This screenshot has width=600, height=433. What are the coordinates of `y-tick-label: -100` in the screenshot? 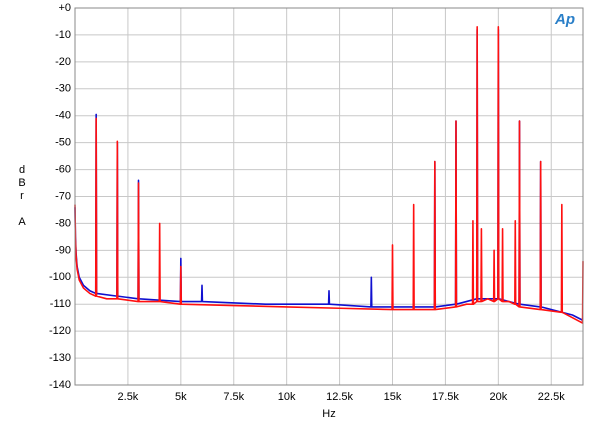 It's located at (60, 277).